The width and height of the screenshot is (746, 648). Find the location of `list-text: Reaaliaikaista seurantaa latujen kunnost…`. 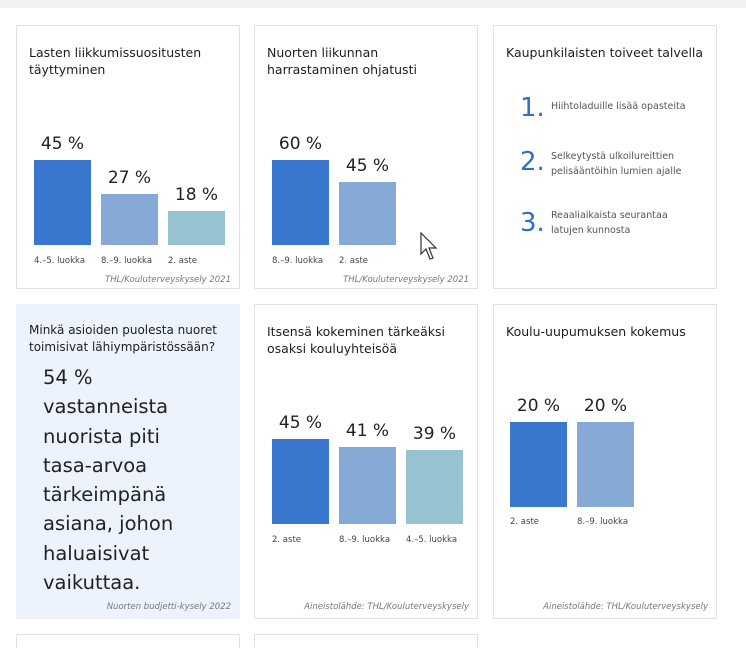

list-text: Reaaliaikaista seurantaa latujen kunnost… is located at coordinates (609, 223).